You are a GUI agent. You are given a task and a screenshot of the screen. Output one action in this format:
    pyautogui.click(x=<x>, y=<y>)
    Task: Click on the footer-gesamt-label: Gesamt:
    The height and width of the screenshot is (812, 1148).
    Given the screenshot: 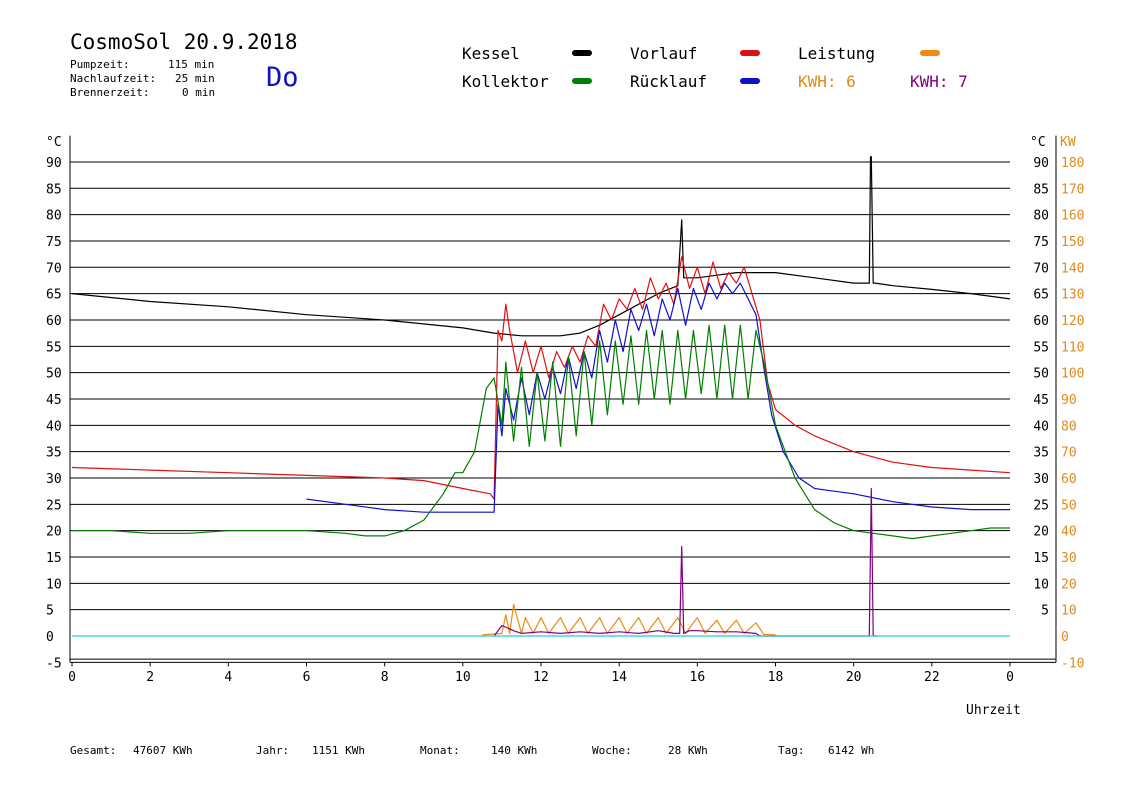 What is the action you would take?
    pyautogui.click(x=93, y=750)
    